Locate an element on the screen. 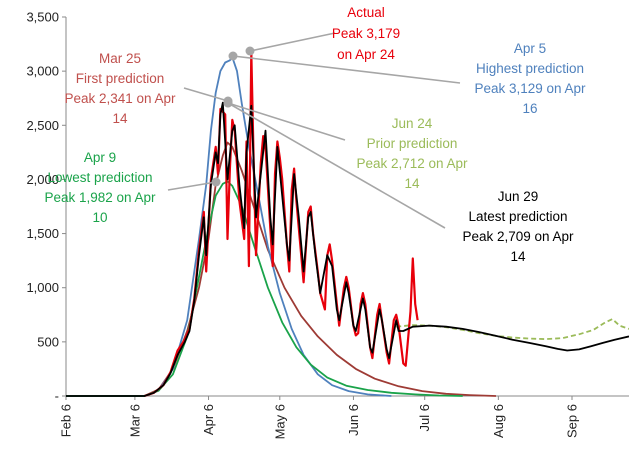 This screenshot has width=629, height=454. annotation-apr9-line: Apr 9 is located at coordinates (100, 157).